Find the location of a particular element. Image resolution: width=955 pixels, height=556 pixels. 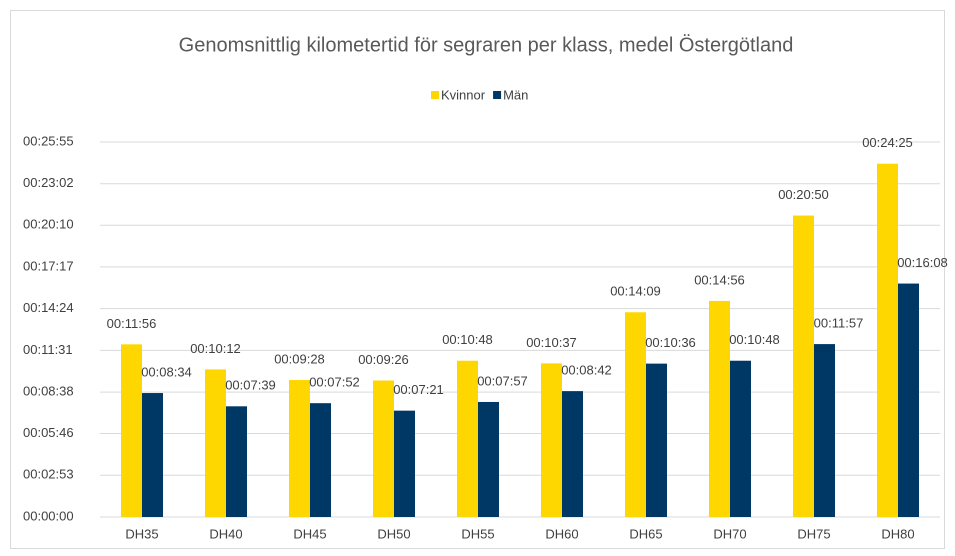

data-label: 00:14:56 is located at coordinates (719, 279).